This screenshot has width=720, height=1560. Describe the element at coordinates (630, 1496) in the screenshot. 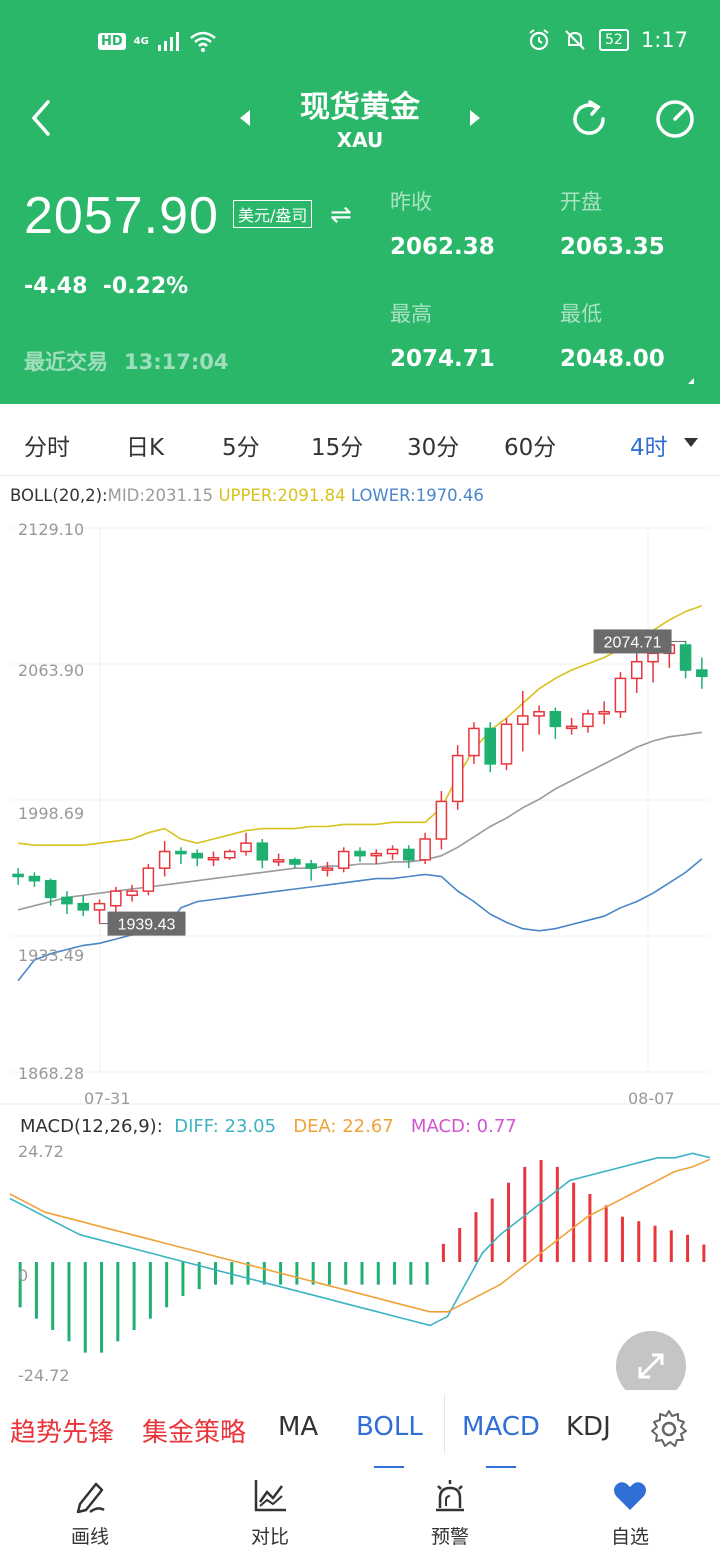

I see `heart-icon` at that location.